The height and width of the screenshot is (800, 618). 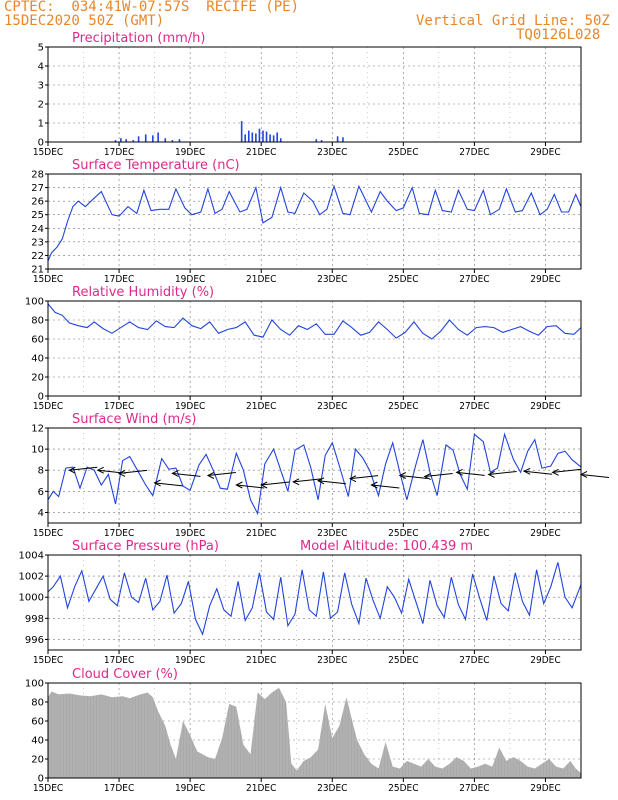 I want to click on rh-title: Relative Humidity (%), so click(x=143, y=292).